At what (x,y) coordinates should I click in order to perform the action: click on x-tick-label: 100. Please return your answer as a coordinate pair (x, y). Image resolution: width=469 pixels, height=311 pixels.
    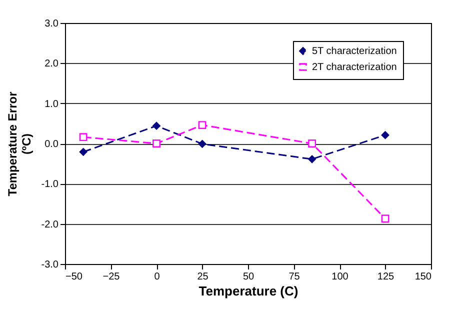
    Looking at the image, I should click on (340, 277).